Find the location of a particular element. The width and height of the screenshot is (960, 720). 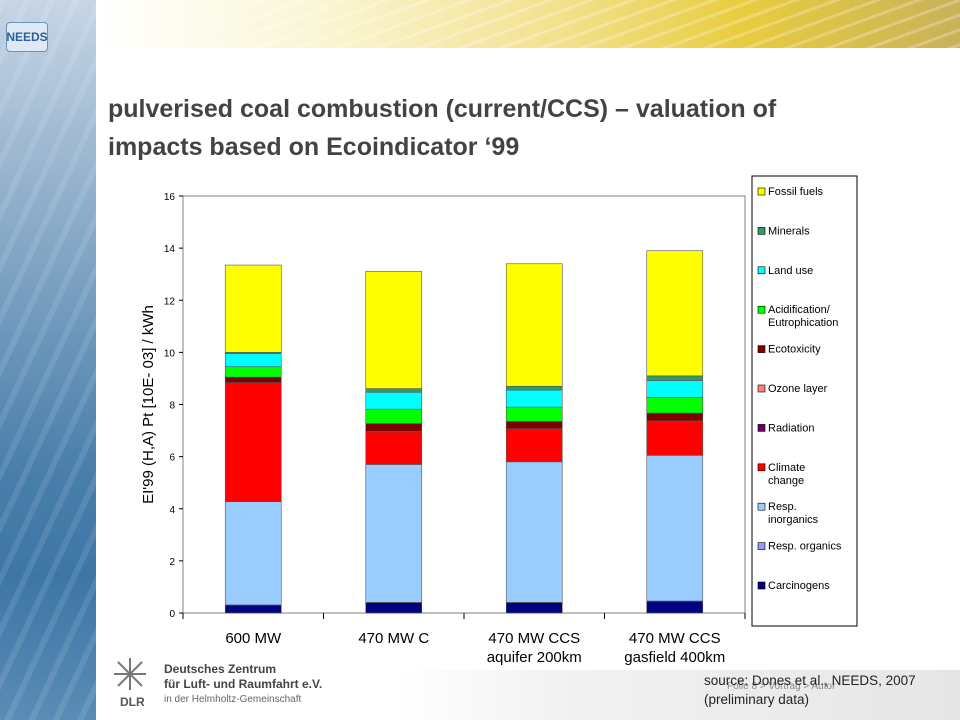

y-tick-label: 6 is located at coordinates (172, 458).